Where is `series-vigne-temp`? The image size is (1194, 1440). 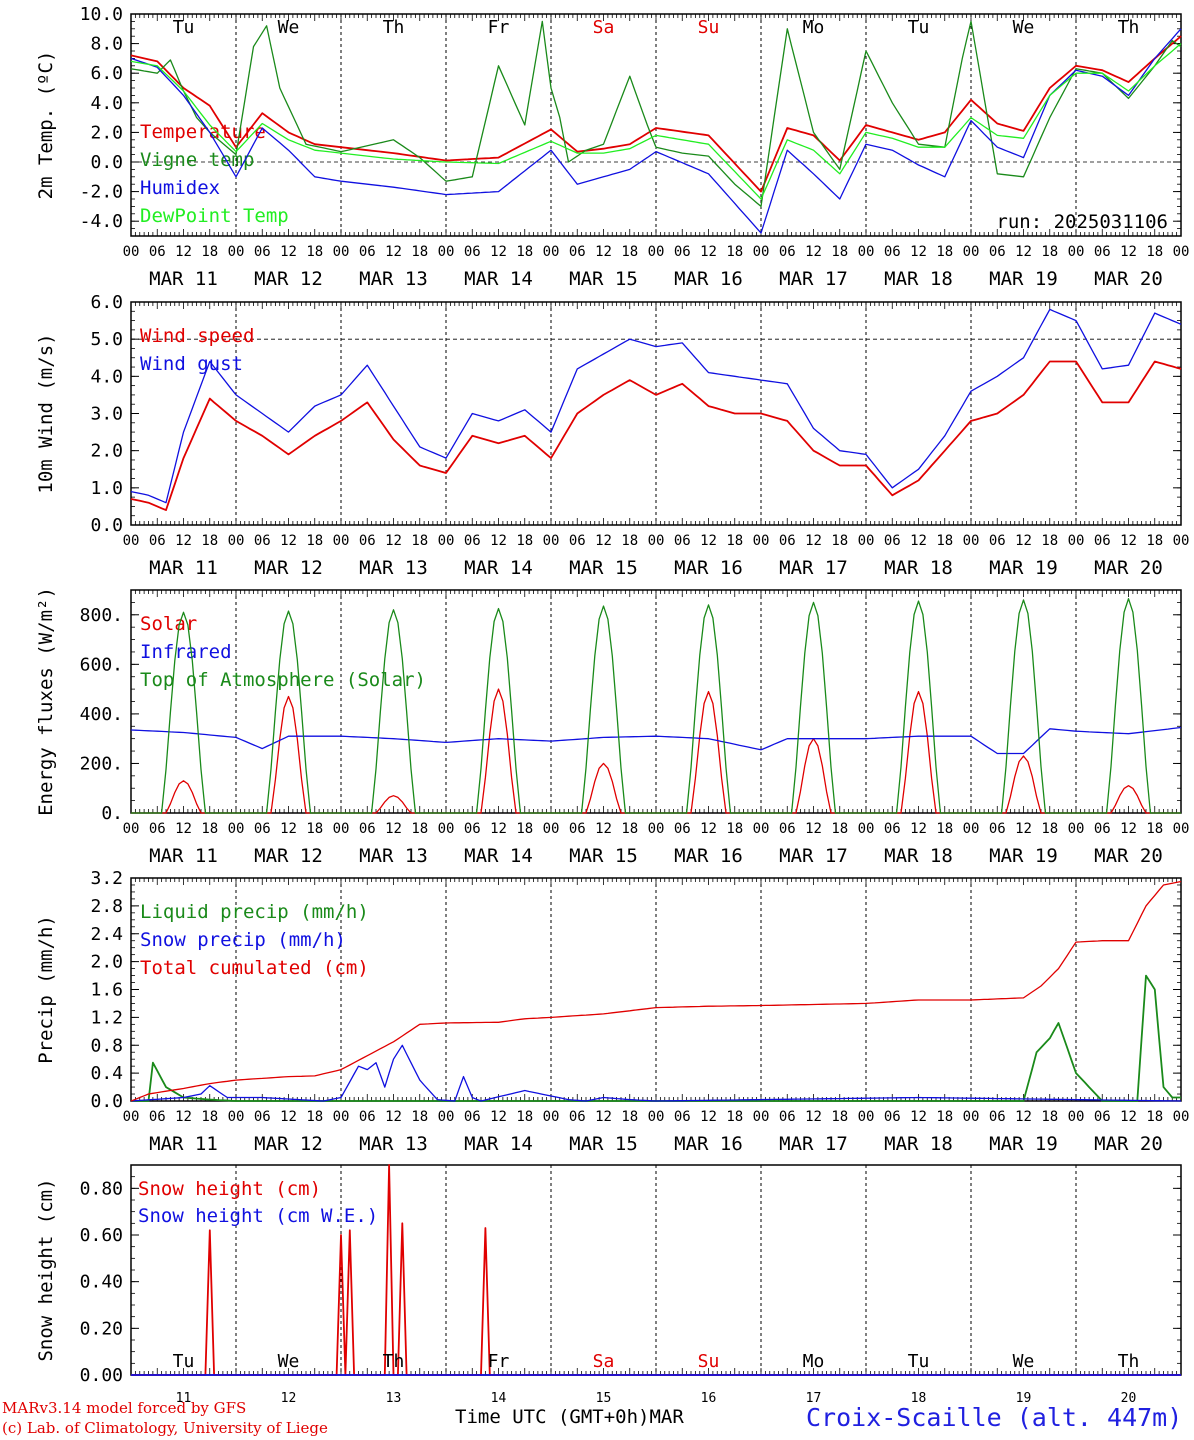
series-vigne-temp is located at coordinates (656, 114).